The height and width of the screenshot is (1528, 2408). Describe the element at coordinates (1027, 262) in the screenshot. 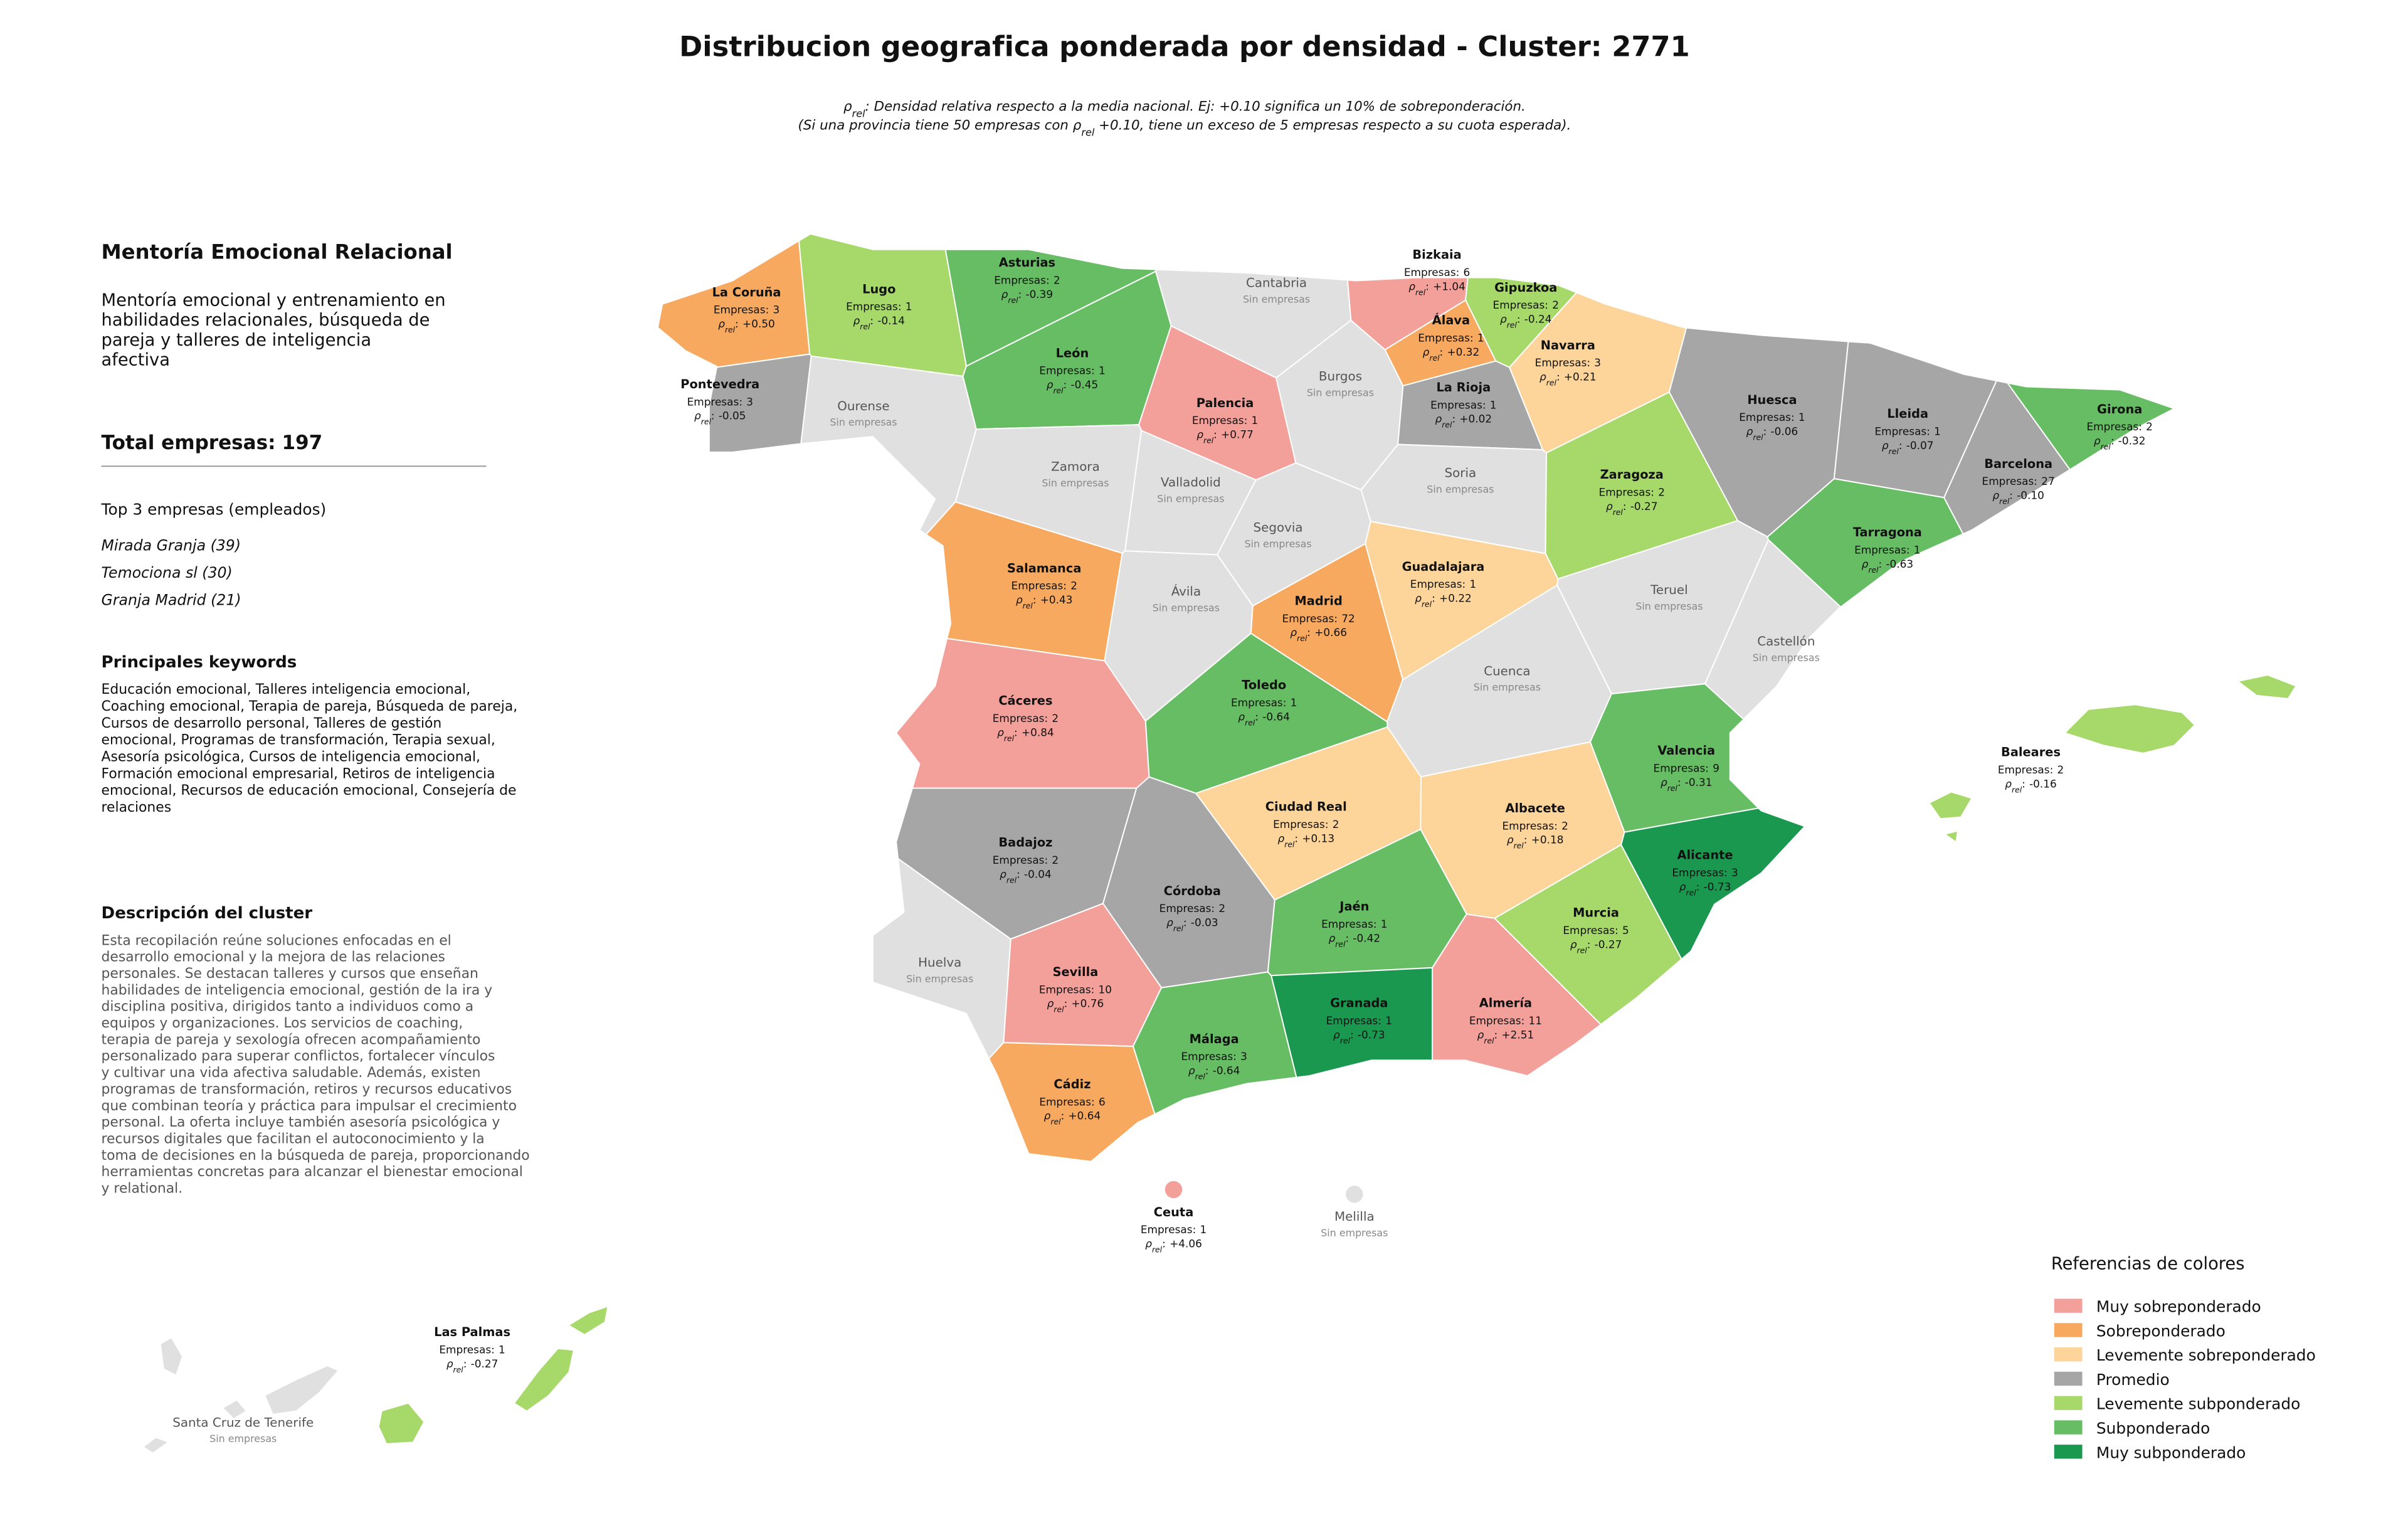

I see `province-name: Asturias` at that location.